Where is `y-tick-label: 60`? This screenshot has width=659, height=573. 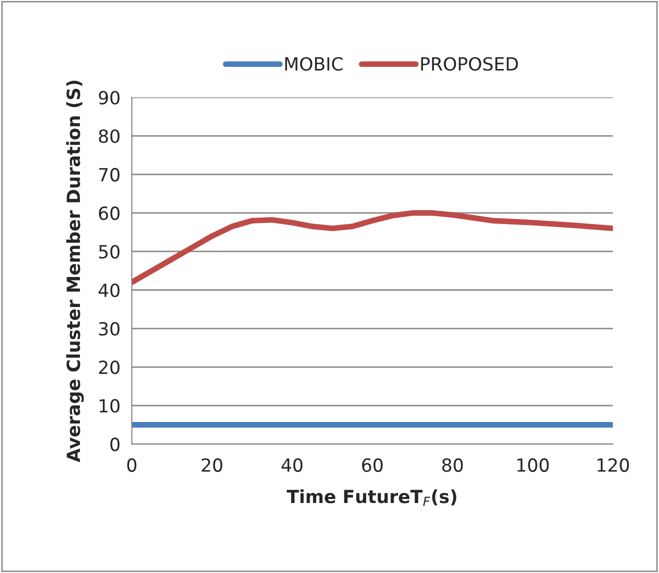 y-tick-label: 60 is located at coordinates (109, 213).